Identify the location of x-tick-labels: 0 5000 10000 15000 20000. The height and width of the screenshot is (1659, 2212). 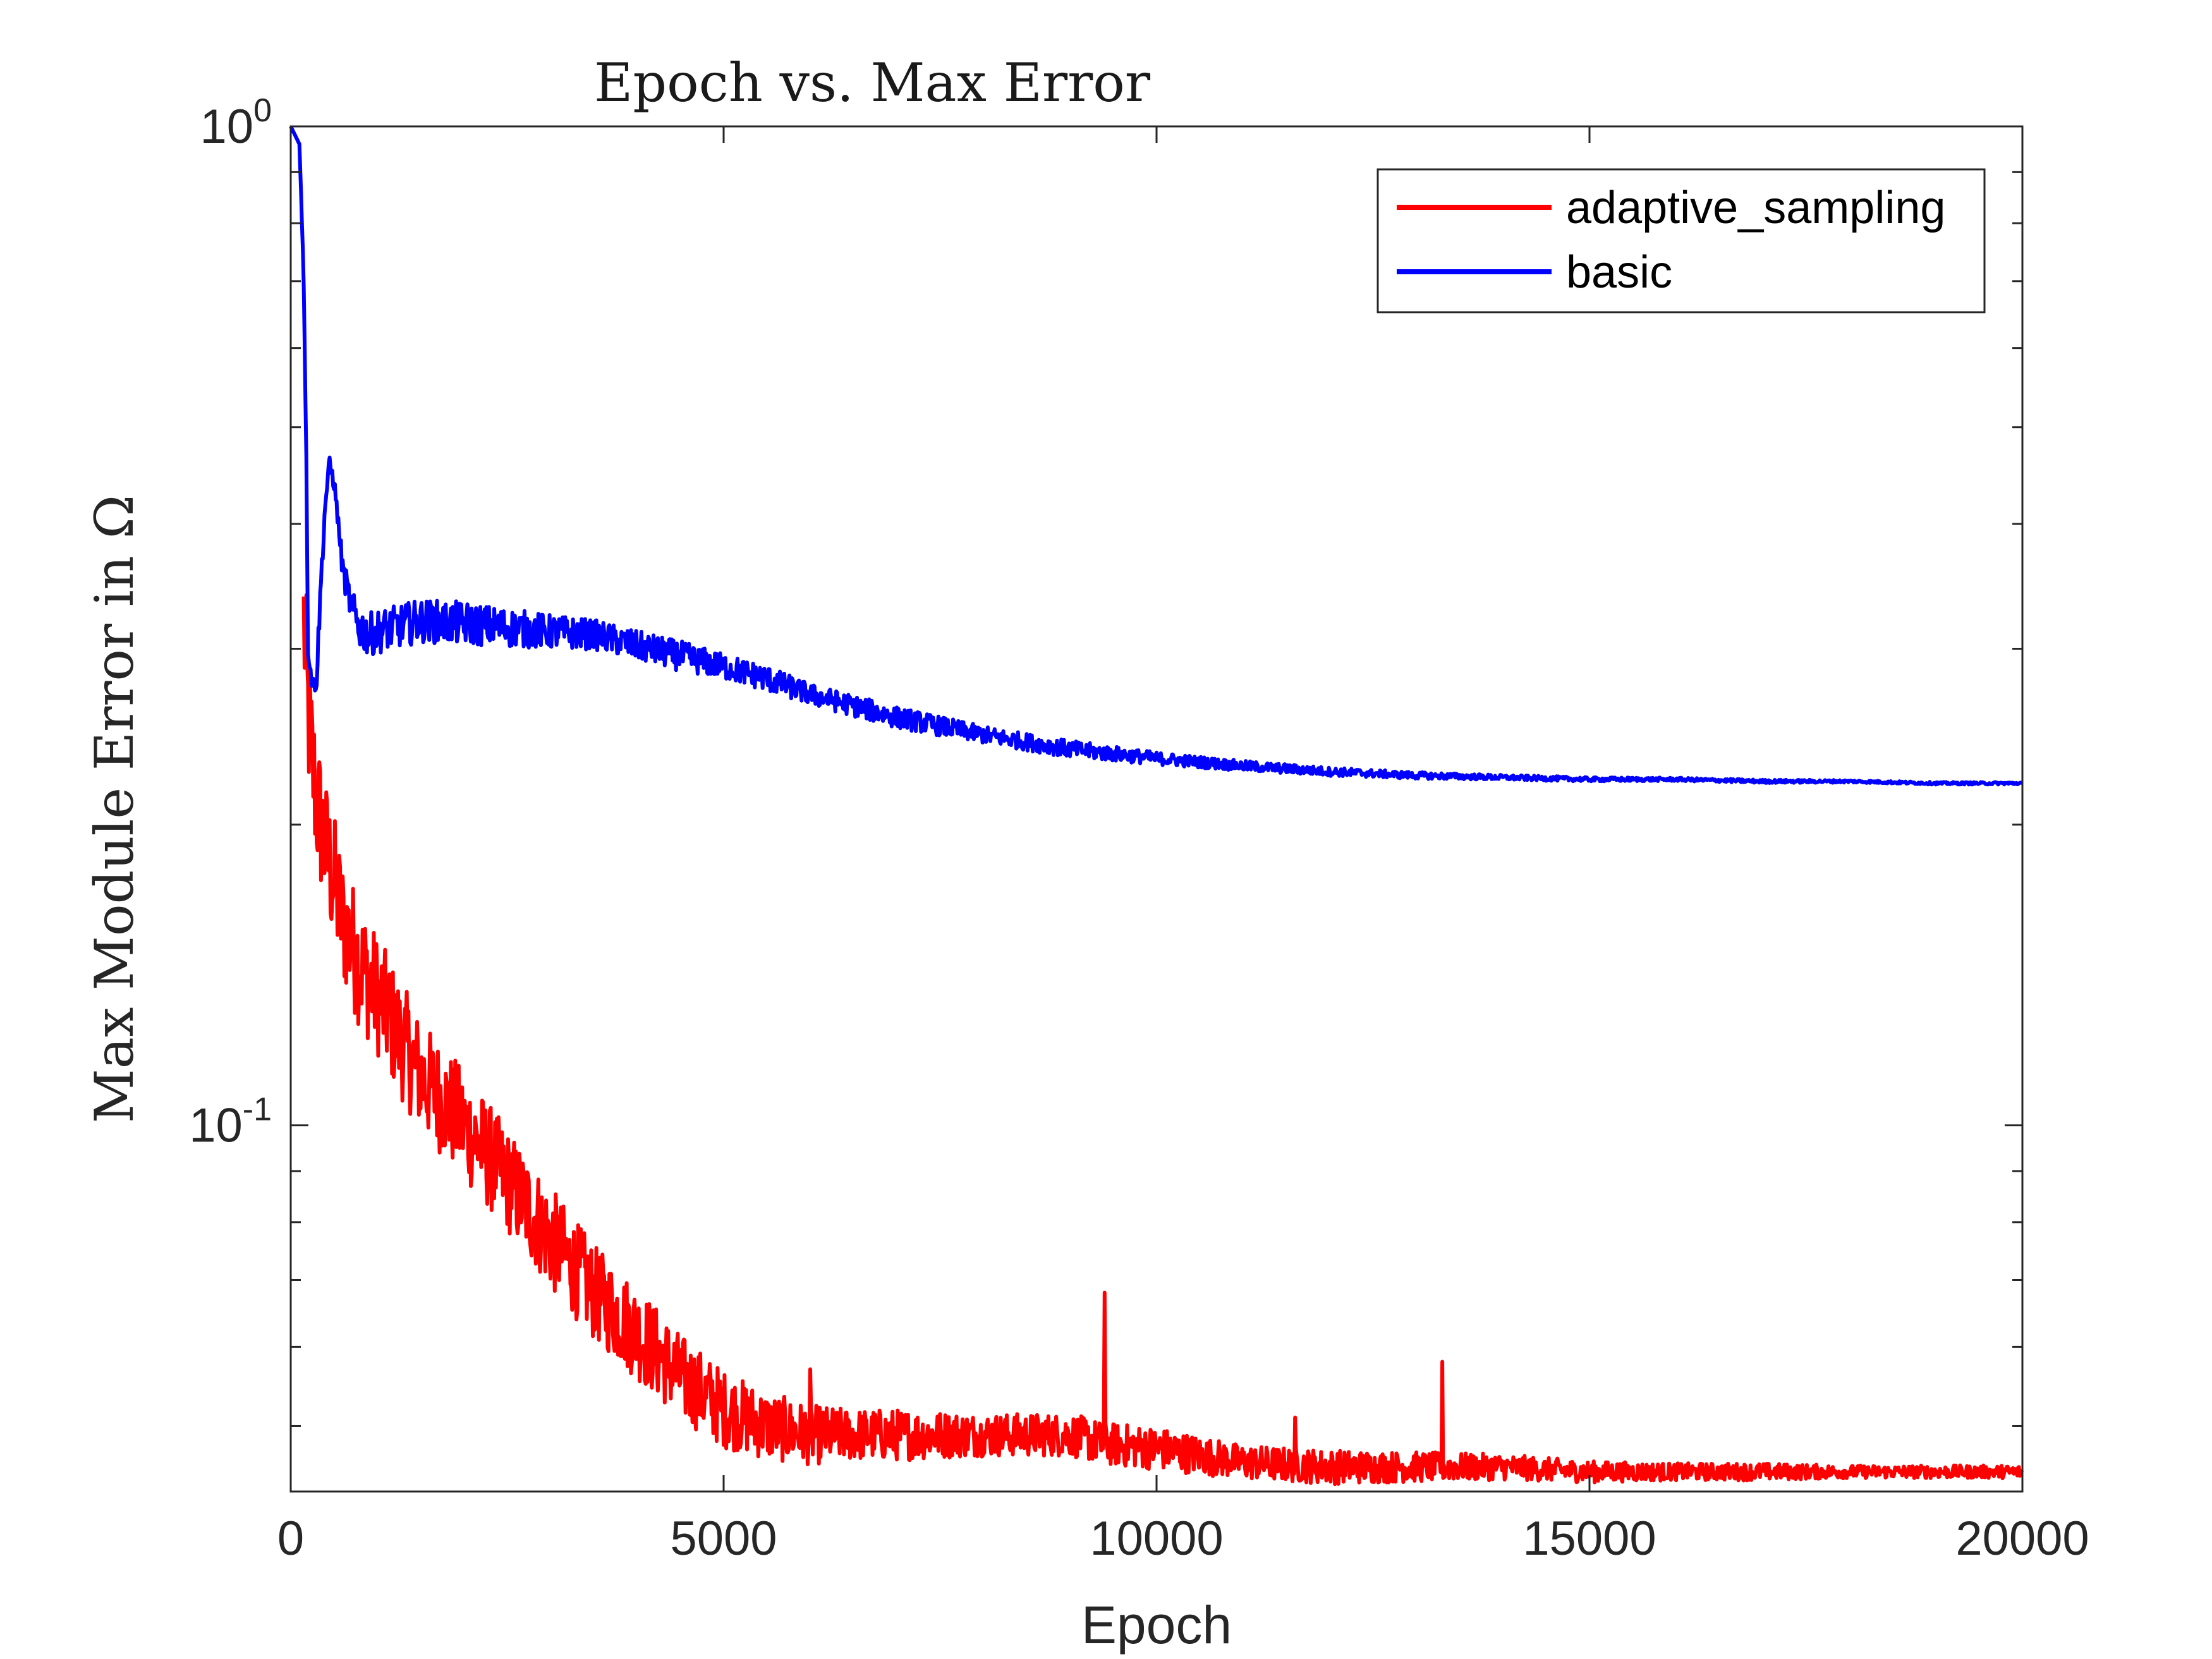
(1183, 1538).